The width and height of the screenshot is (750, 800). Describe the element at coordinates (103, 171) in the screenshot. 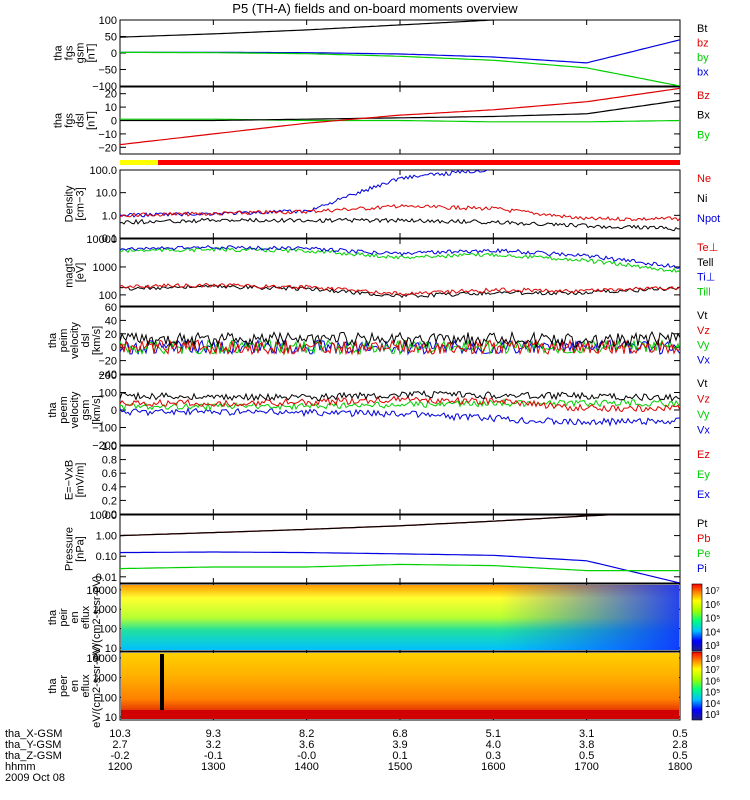

I see `y-tick-label: 100.0` at that location.